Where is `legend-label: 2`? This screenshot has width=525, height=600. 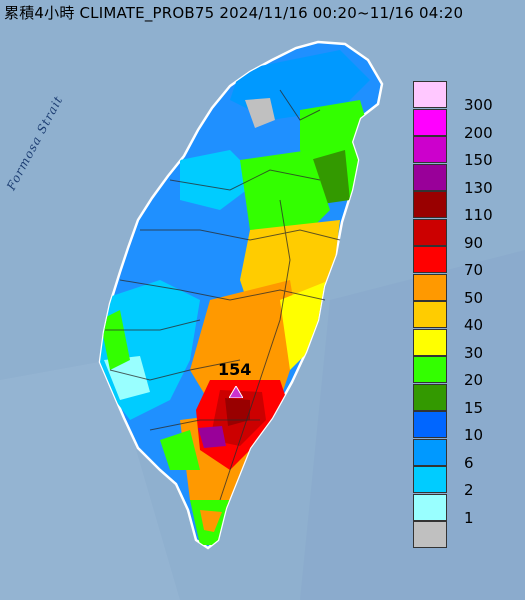
legend-label: 2 is located at coordinates (469, 490).